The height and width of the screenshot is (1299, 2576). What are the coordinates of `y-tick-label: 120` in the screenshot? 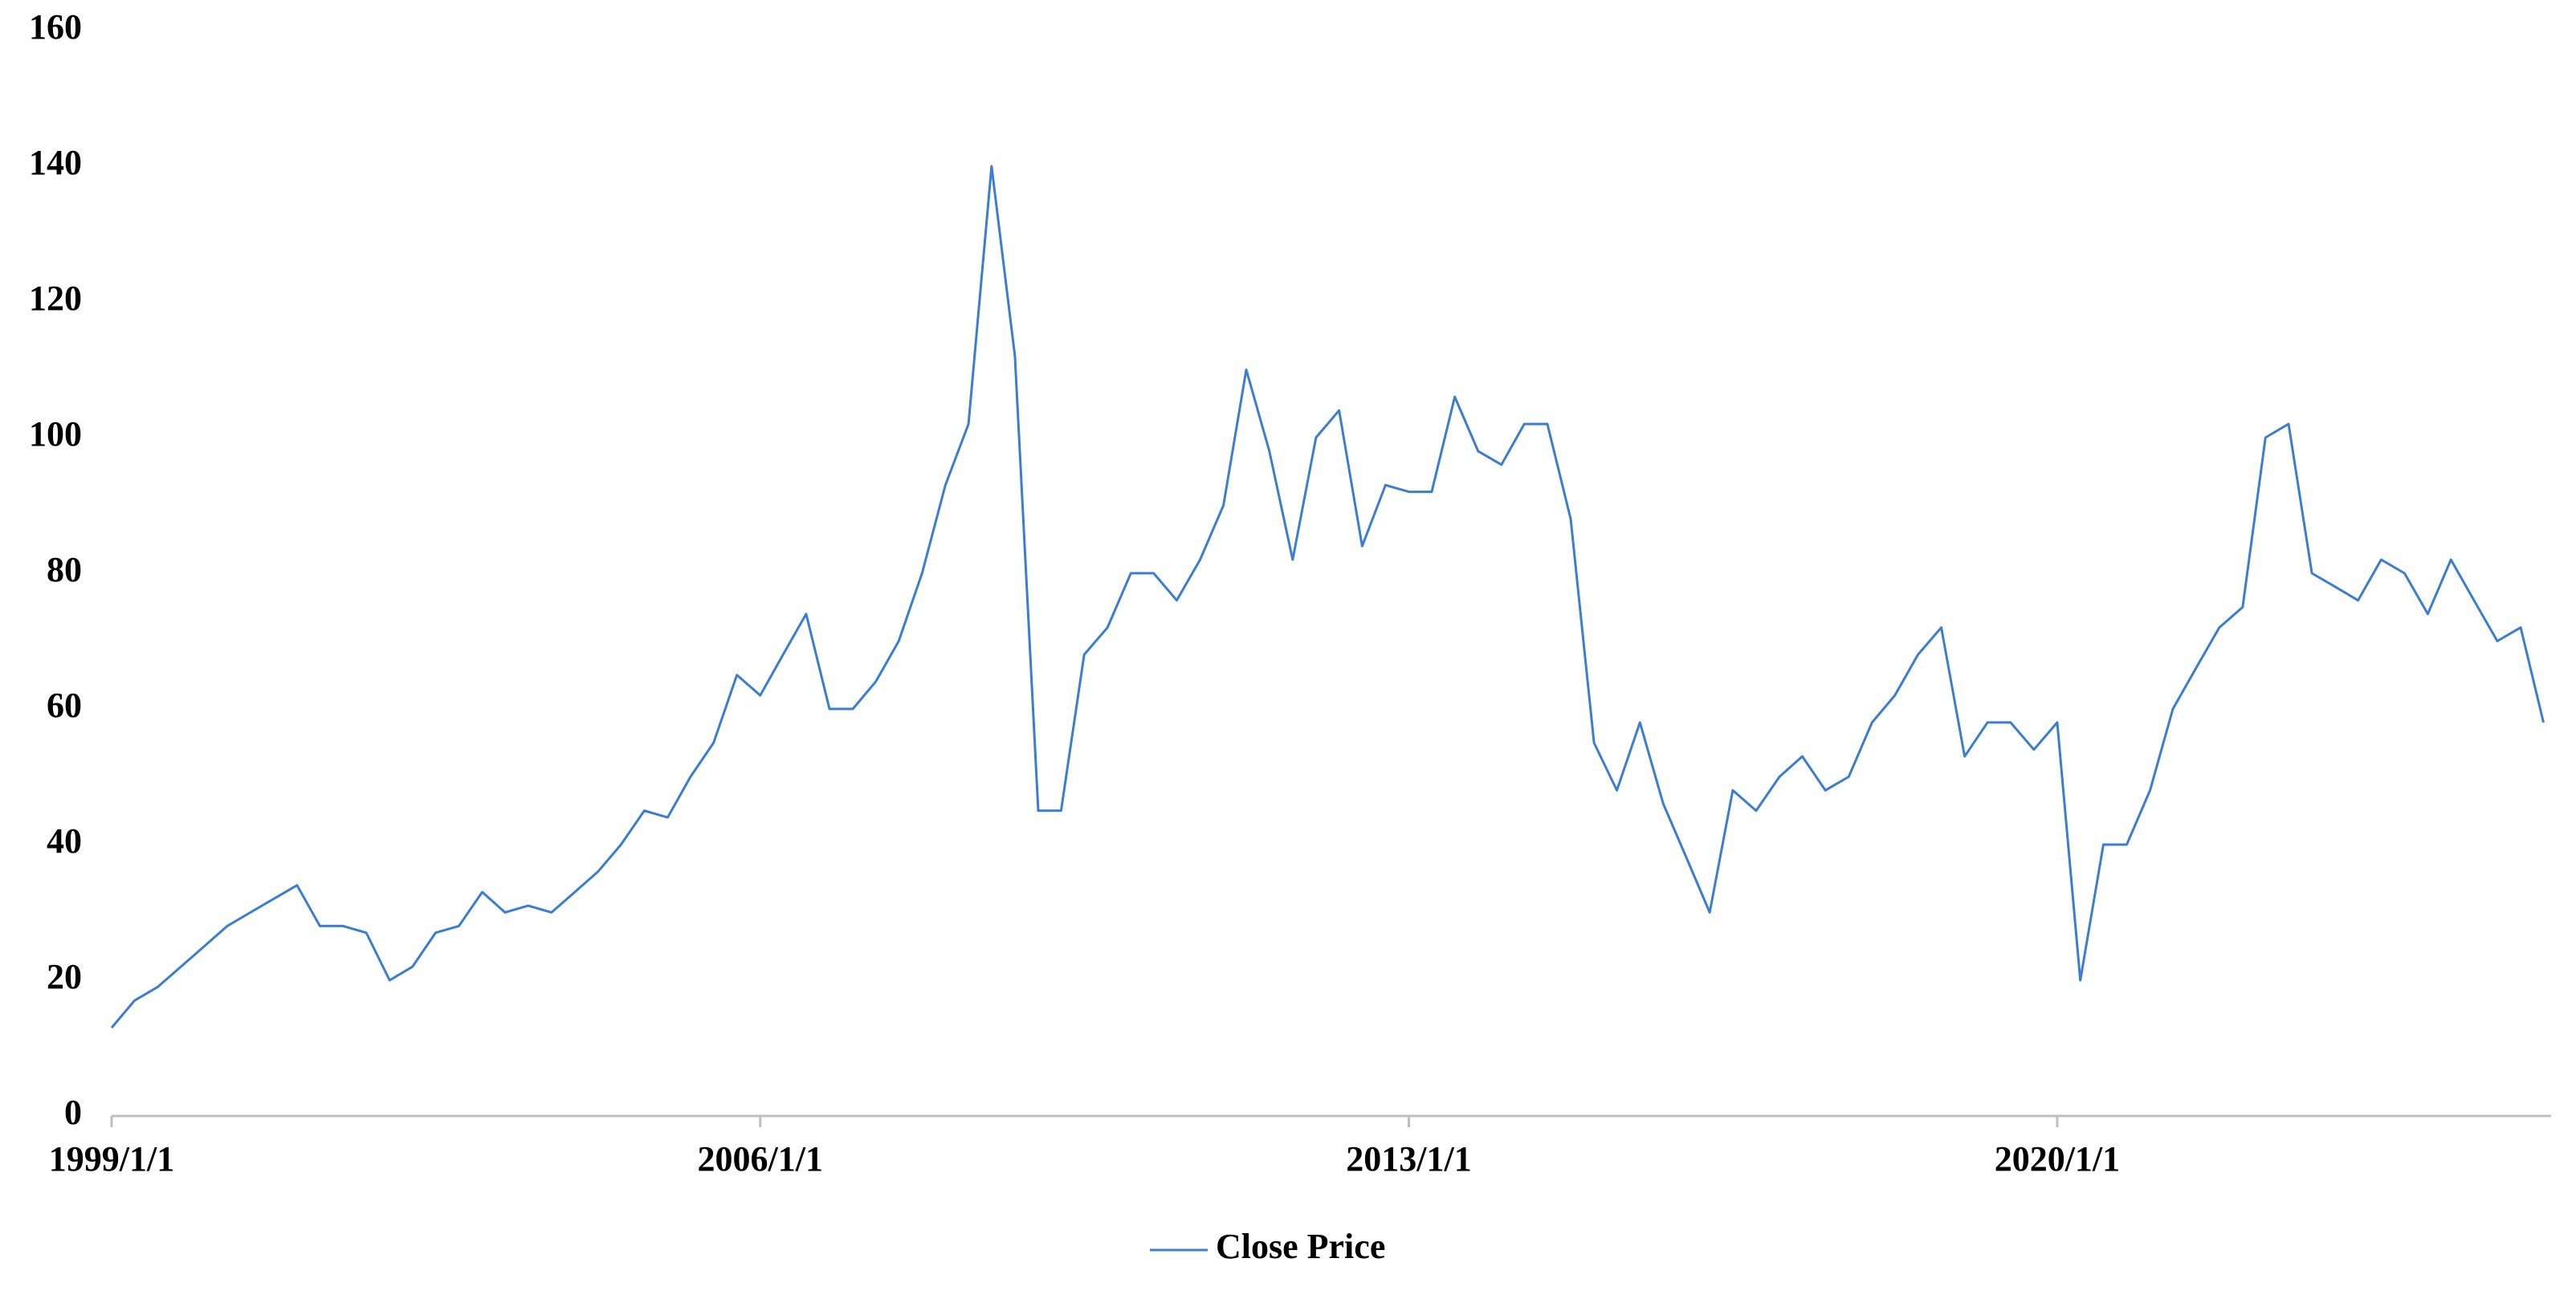 It's located at (55, 299).